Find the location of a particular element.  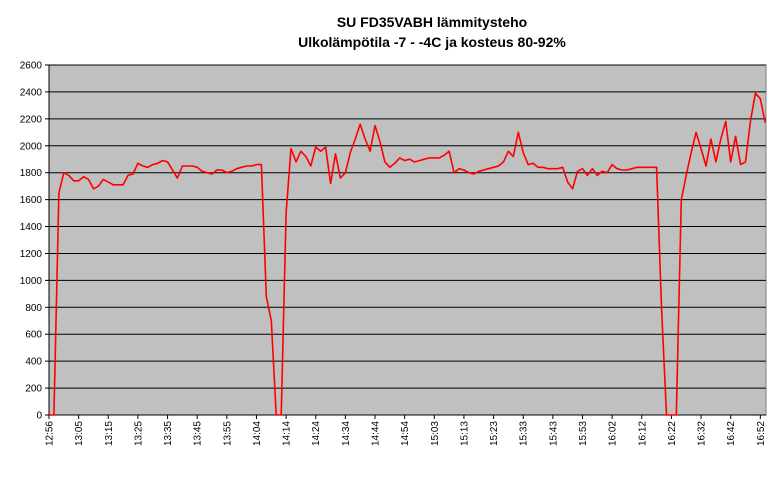

x-tick-label: 16:52 is located at coordinates (761, 433).